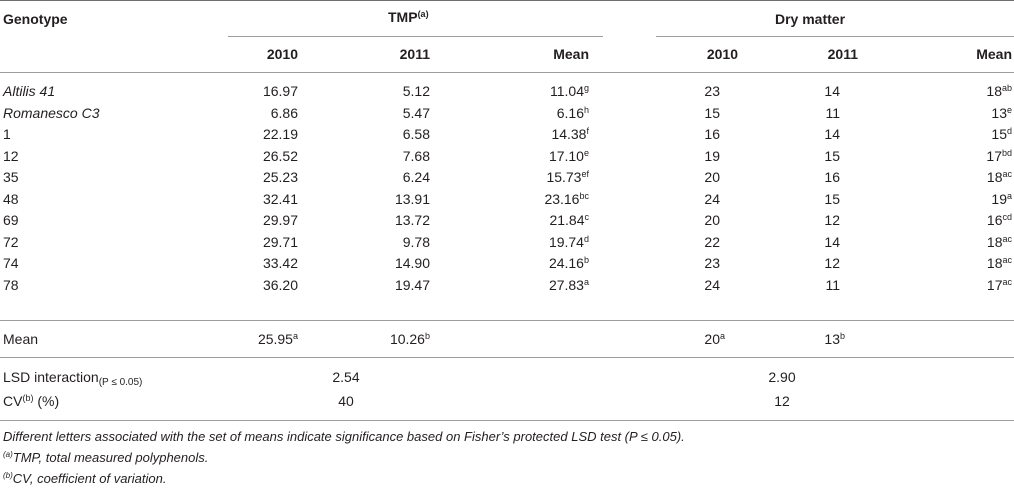  What do you see at coordinates (571, 54) in the screenshot?
I see `header-tmp-mean: Mean` at bounding box center [571, 54].